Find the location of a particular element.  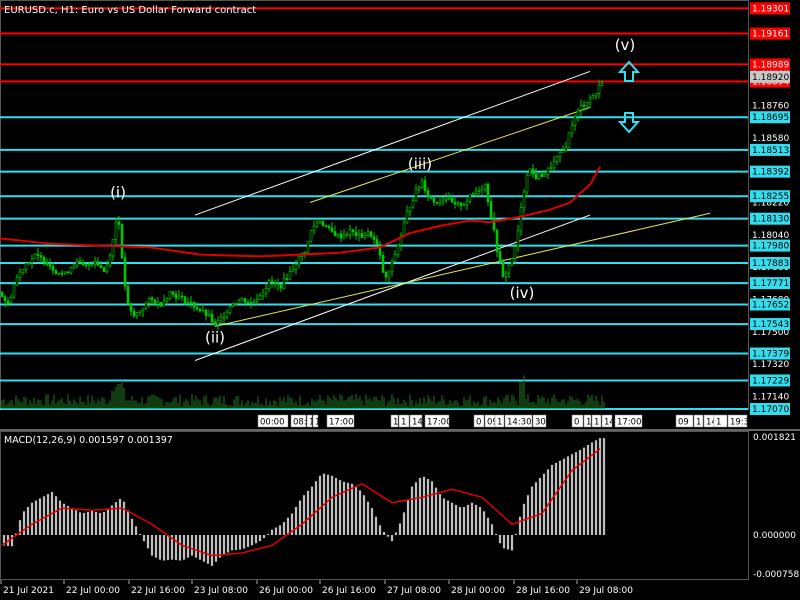

time-box-6: 1 is located at coordinates (404, 421).